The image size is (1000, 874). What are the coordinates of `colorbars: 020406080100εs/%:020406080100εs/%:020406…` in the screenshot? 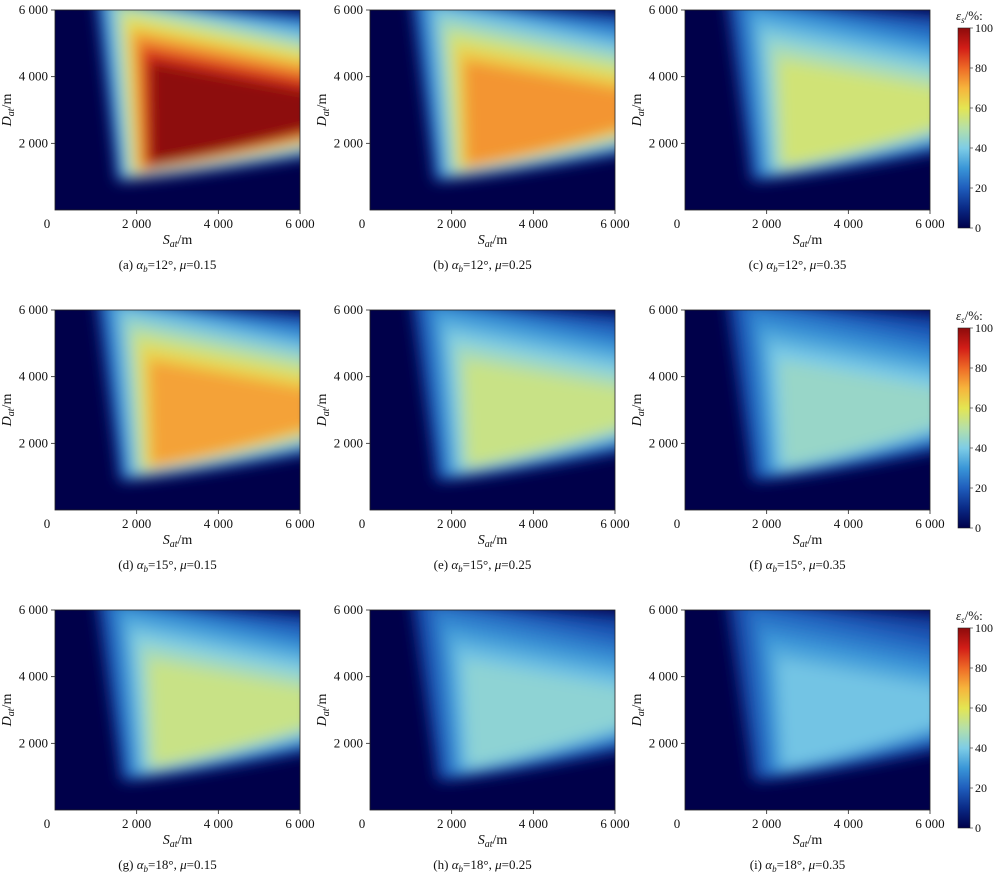 It's located at (974, 421).